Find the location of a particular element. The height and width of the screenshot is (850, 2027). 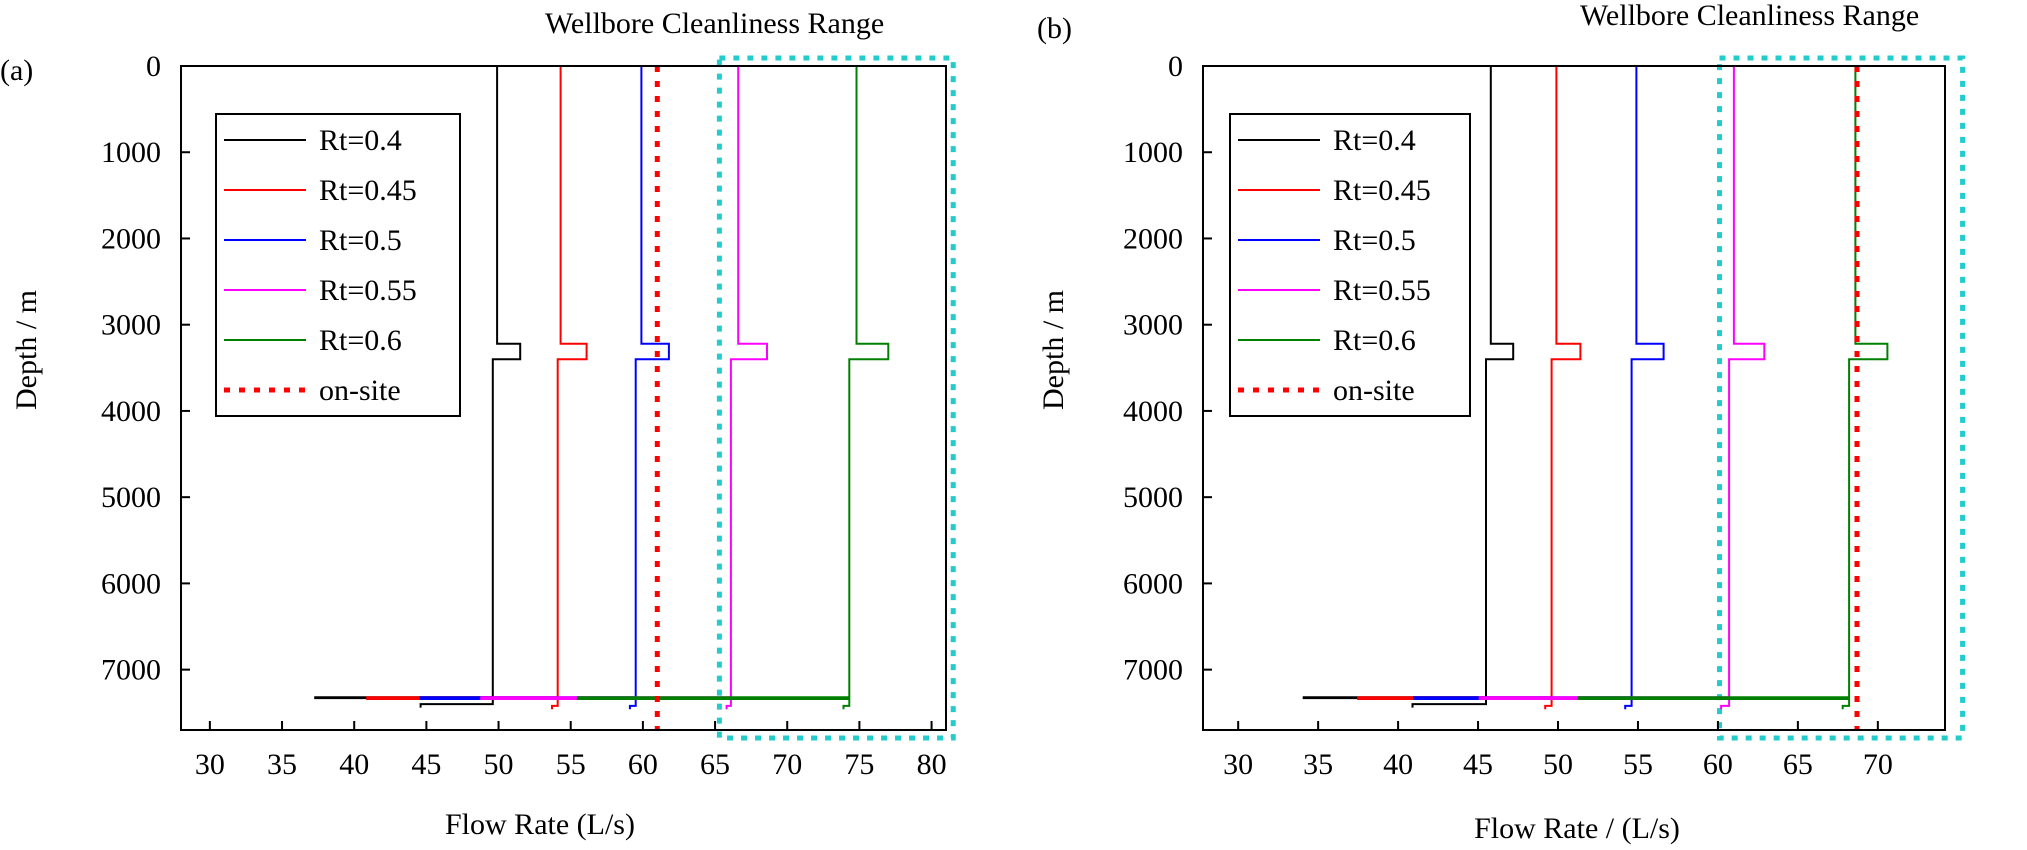

x-ticks: 30 35 40 45 50 55 60 65 70 is located at coordinates (1558, 751).